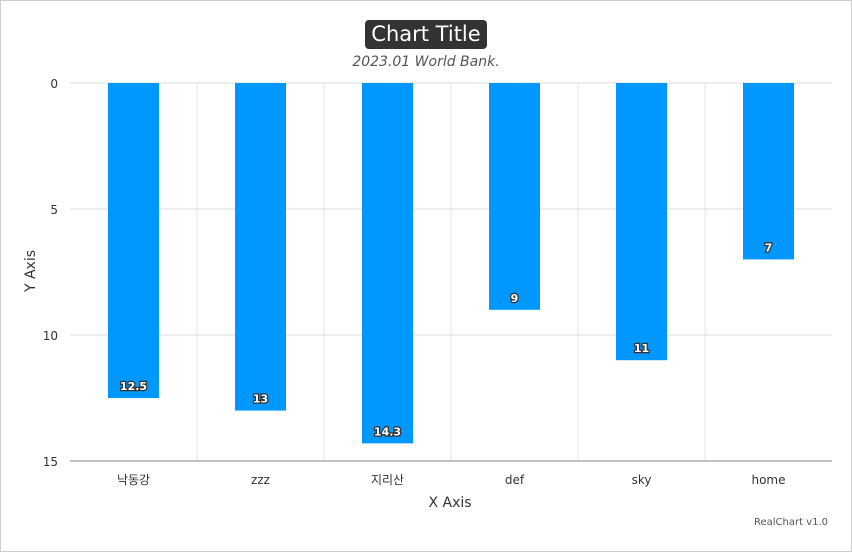  Describe the element at coordinates (133, 480) in the screenshot. I see `x-tick-label: 낙동강` at that location.